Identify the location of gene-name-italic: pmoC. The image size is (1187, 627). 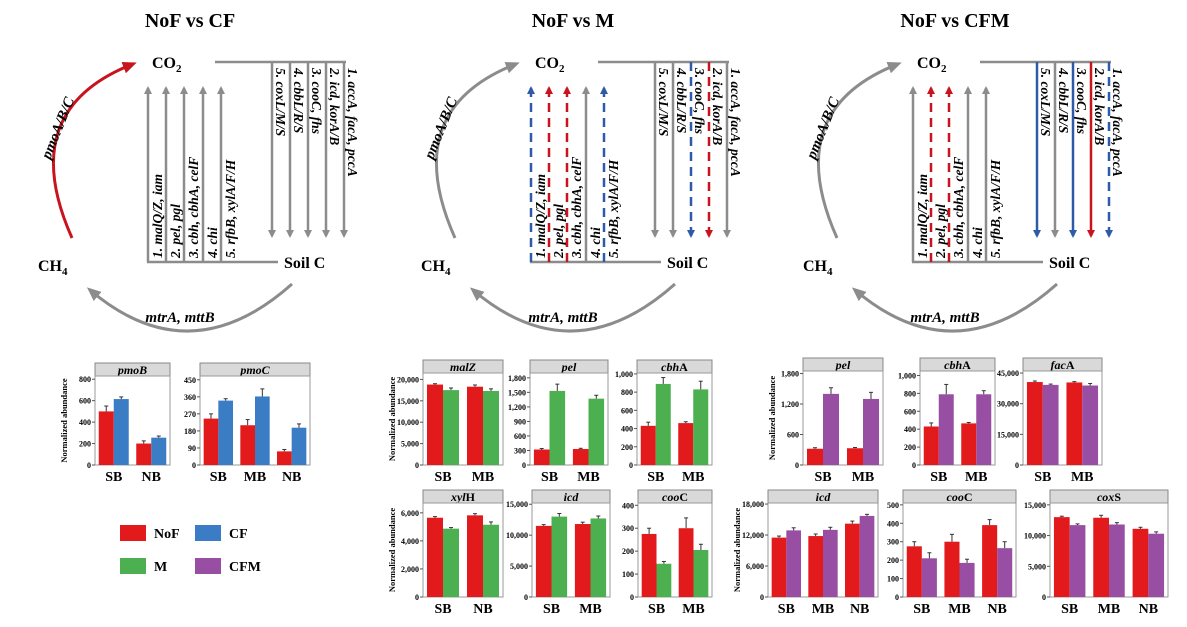
(254, 370).